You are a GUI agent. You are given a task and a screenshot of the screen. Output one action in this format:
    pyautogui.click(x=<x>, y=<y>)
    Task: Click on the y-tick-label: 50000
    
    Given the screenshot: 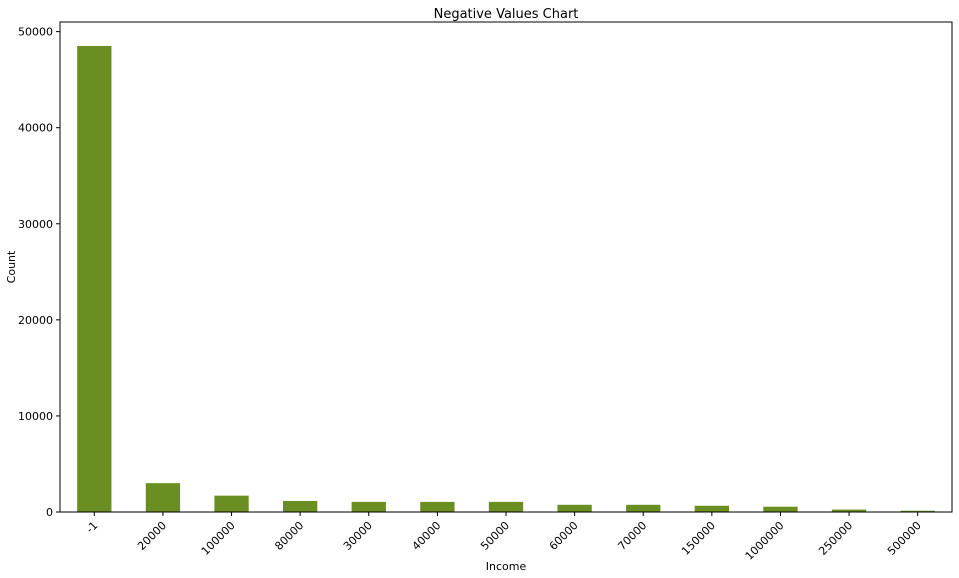 What is the action you would take?
    pyautogui.click(x=35, y=32)
    